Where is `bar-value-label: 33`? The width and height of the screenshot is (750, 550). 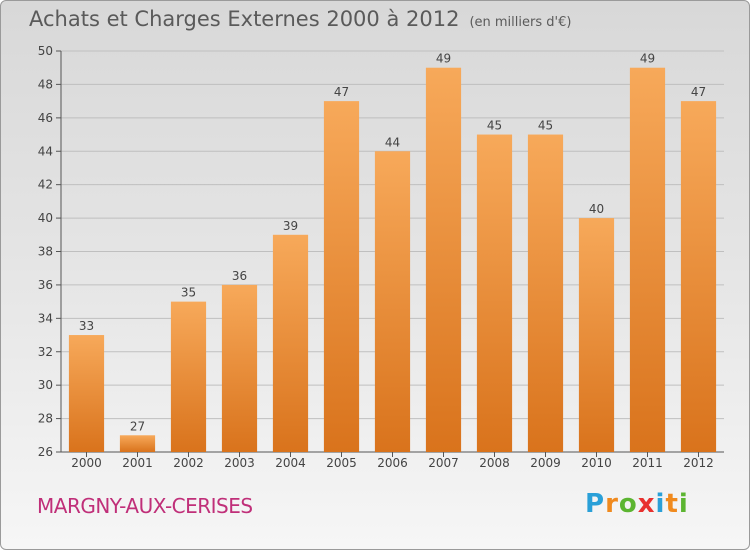 bar-value-label: 33 is located at coordinates (86, 326).